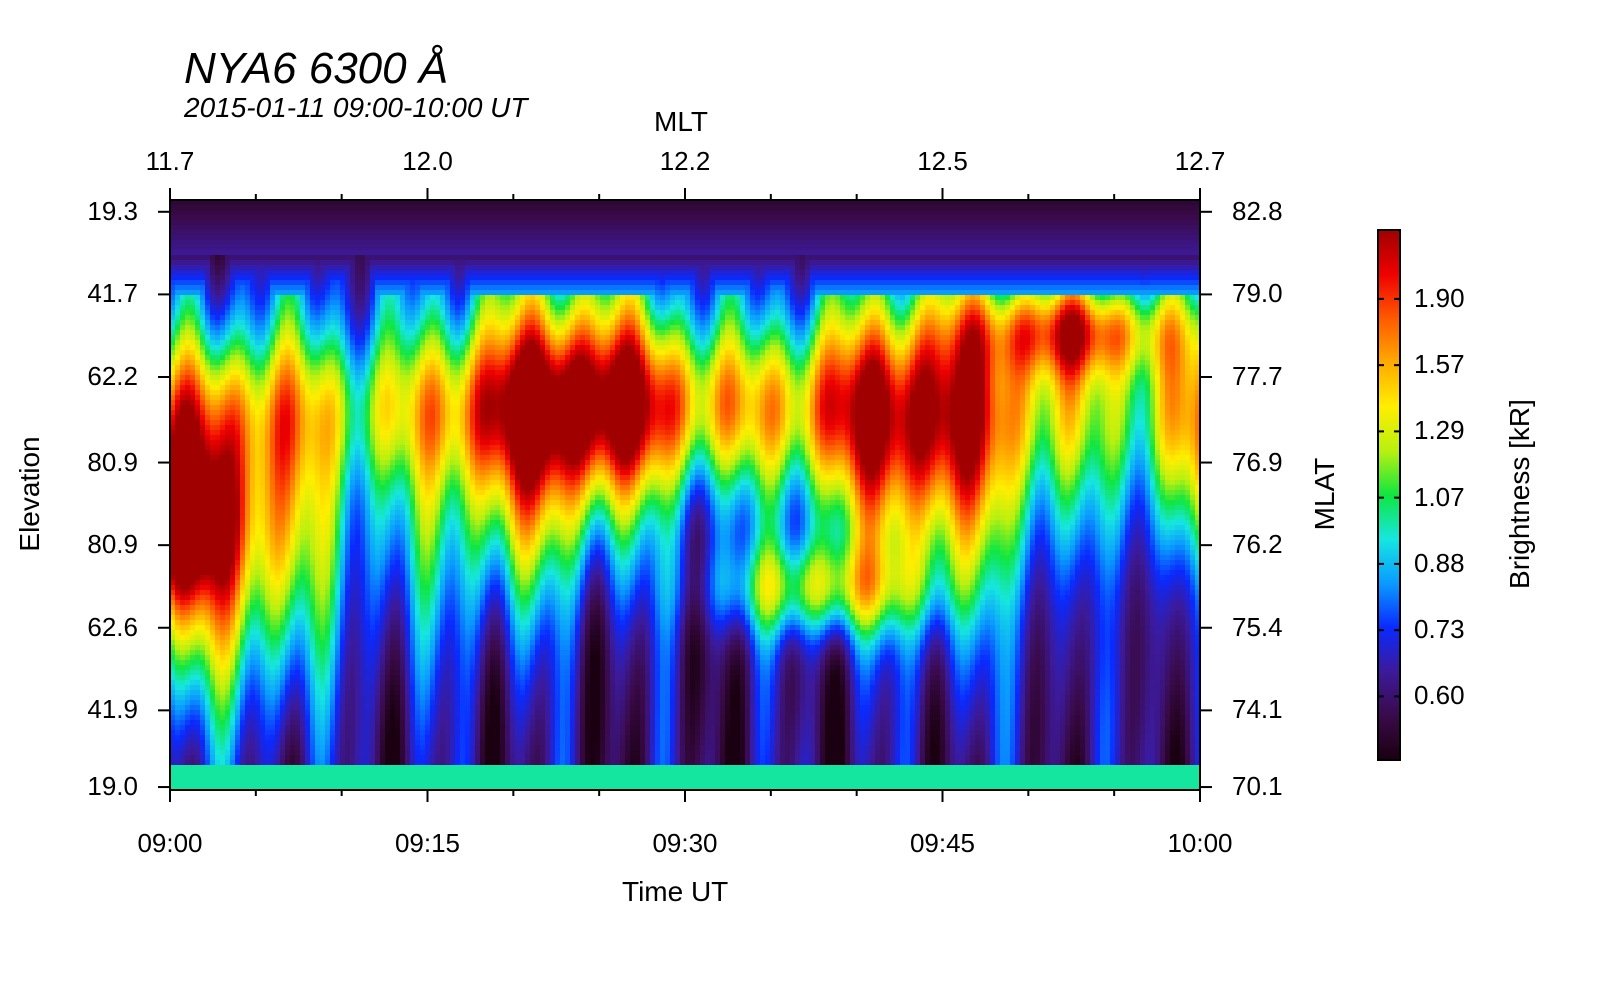  I want to click on y-tick-label: 41.9, so click(112, 709).